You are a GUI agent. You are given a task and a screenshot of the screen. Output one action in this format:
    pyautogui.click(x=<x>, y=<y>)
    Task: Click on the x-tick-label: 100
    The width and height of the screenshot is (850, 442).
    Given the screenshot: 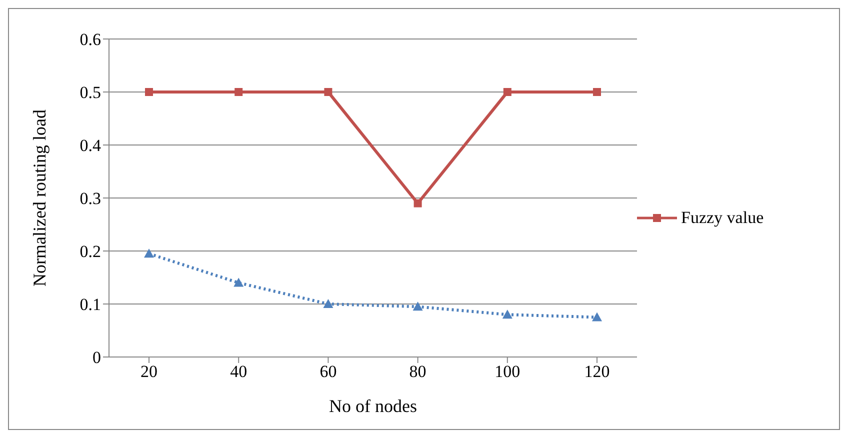 What is the action you would take?
    pyautogui.click(x=507, y=372)
    